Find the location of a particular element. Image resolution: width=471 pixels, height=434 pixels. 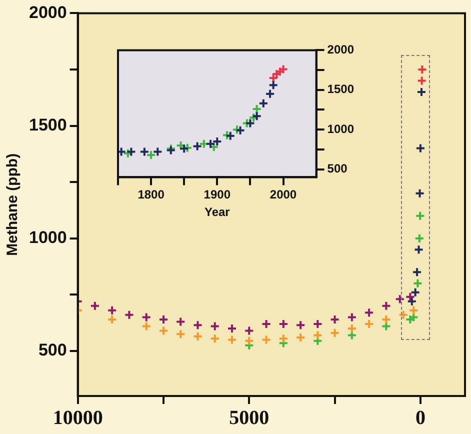

y-axis-title: Methane (ppb) is located at coordinates (13, 204).